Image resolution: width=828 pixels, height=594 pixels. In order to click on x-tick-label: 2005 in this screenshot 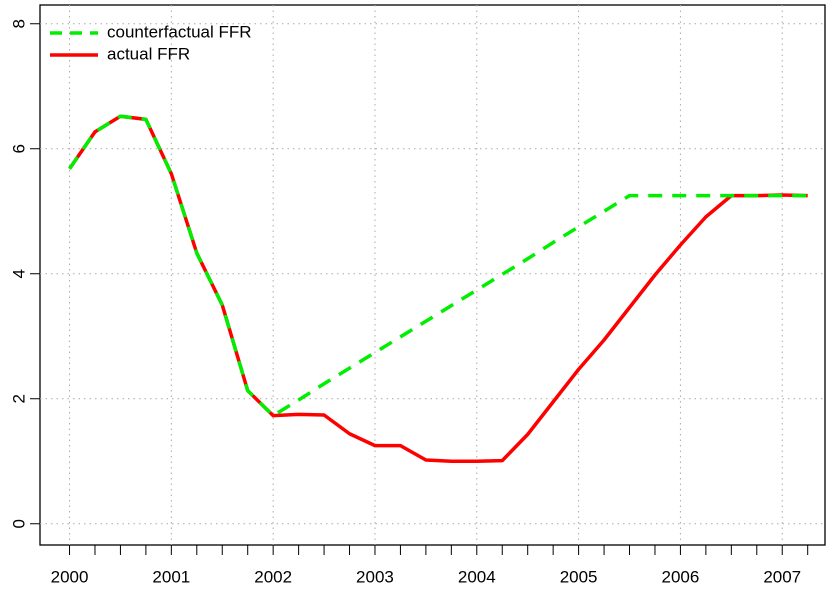, I will do `click(579, 576)`.